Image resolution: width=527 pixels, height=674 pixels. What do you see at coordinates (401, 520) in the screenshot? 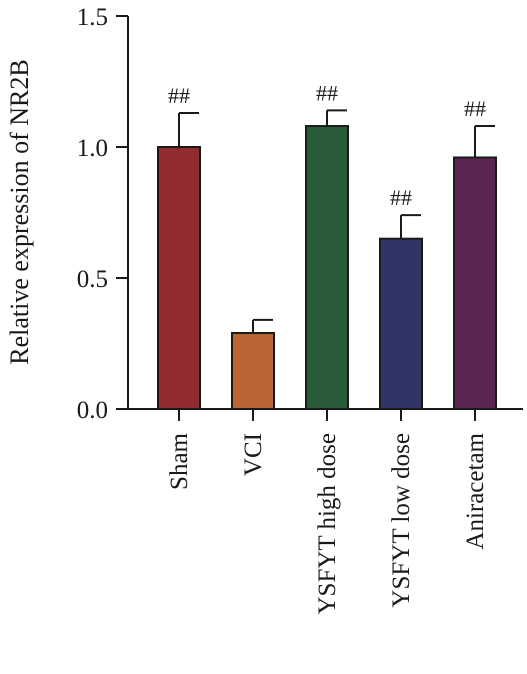
I see `x-category-label: YSFYT low dose` at bounding box center [401, 520].